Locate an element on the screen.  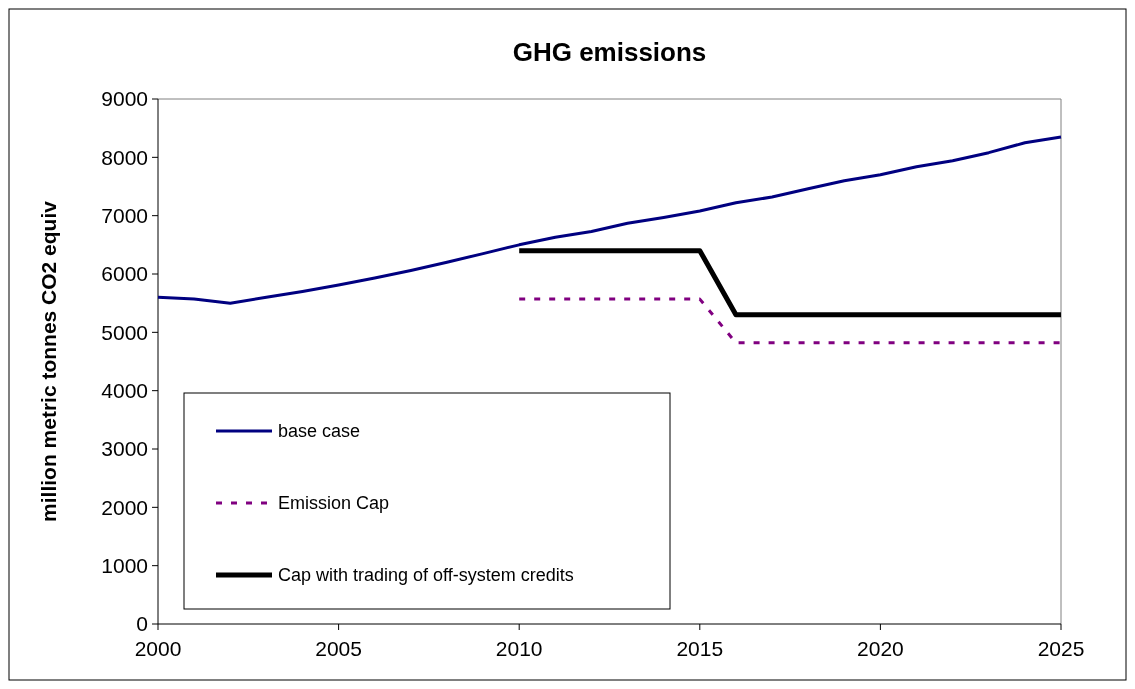
chart-title: GHG emissions is located at coordinates (609, 52).